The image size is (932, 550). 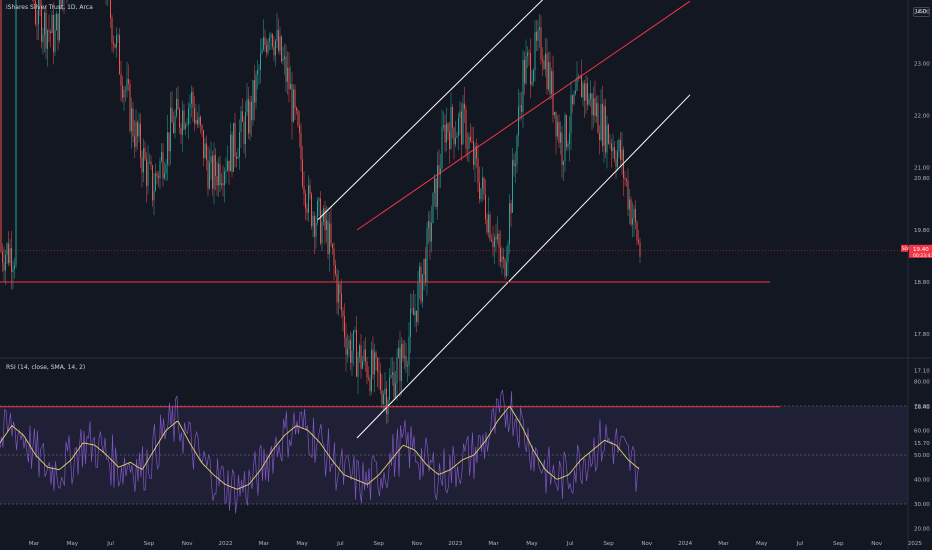 I want to click on price-tick-label: 21.00, so click(x=922, y=169).